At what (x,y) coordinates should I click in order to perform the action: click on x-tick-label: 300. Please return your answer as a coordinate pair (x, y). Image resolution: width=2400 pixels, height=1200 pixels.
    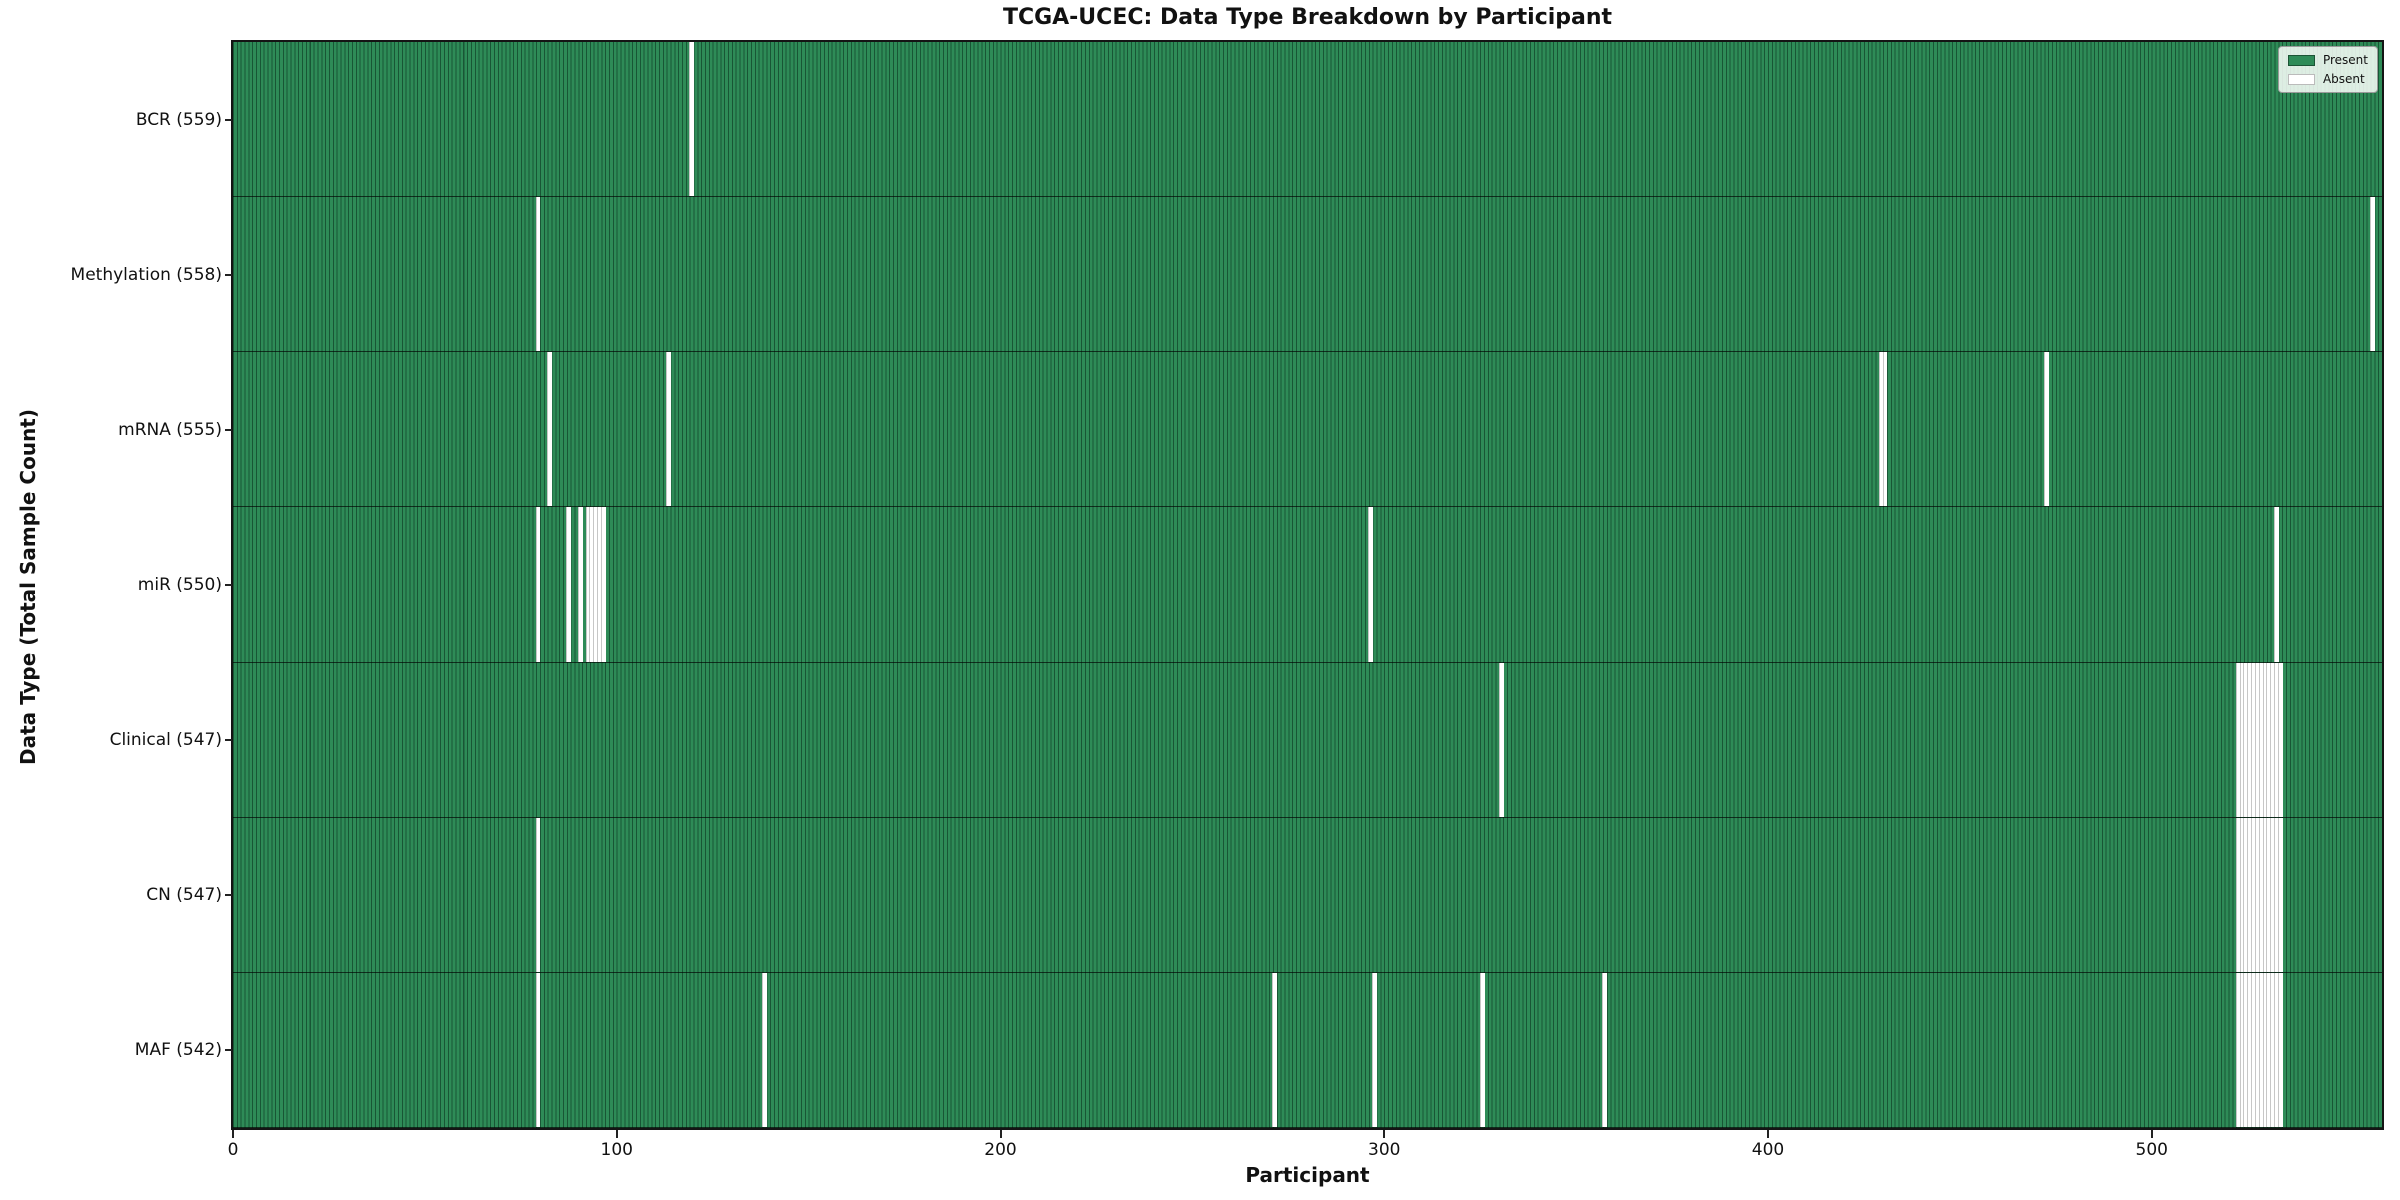
    Looking at the image, I should click on (1384, 1150).